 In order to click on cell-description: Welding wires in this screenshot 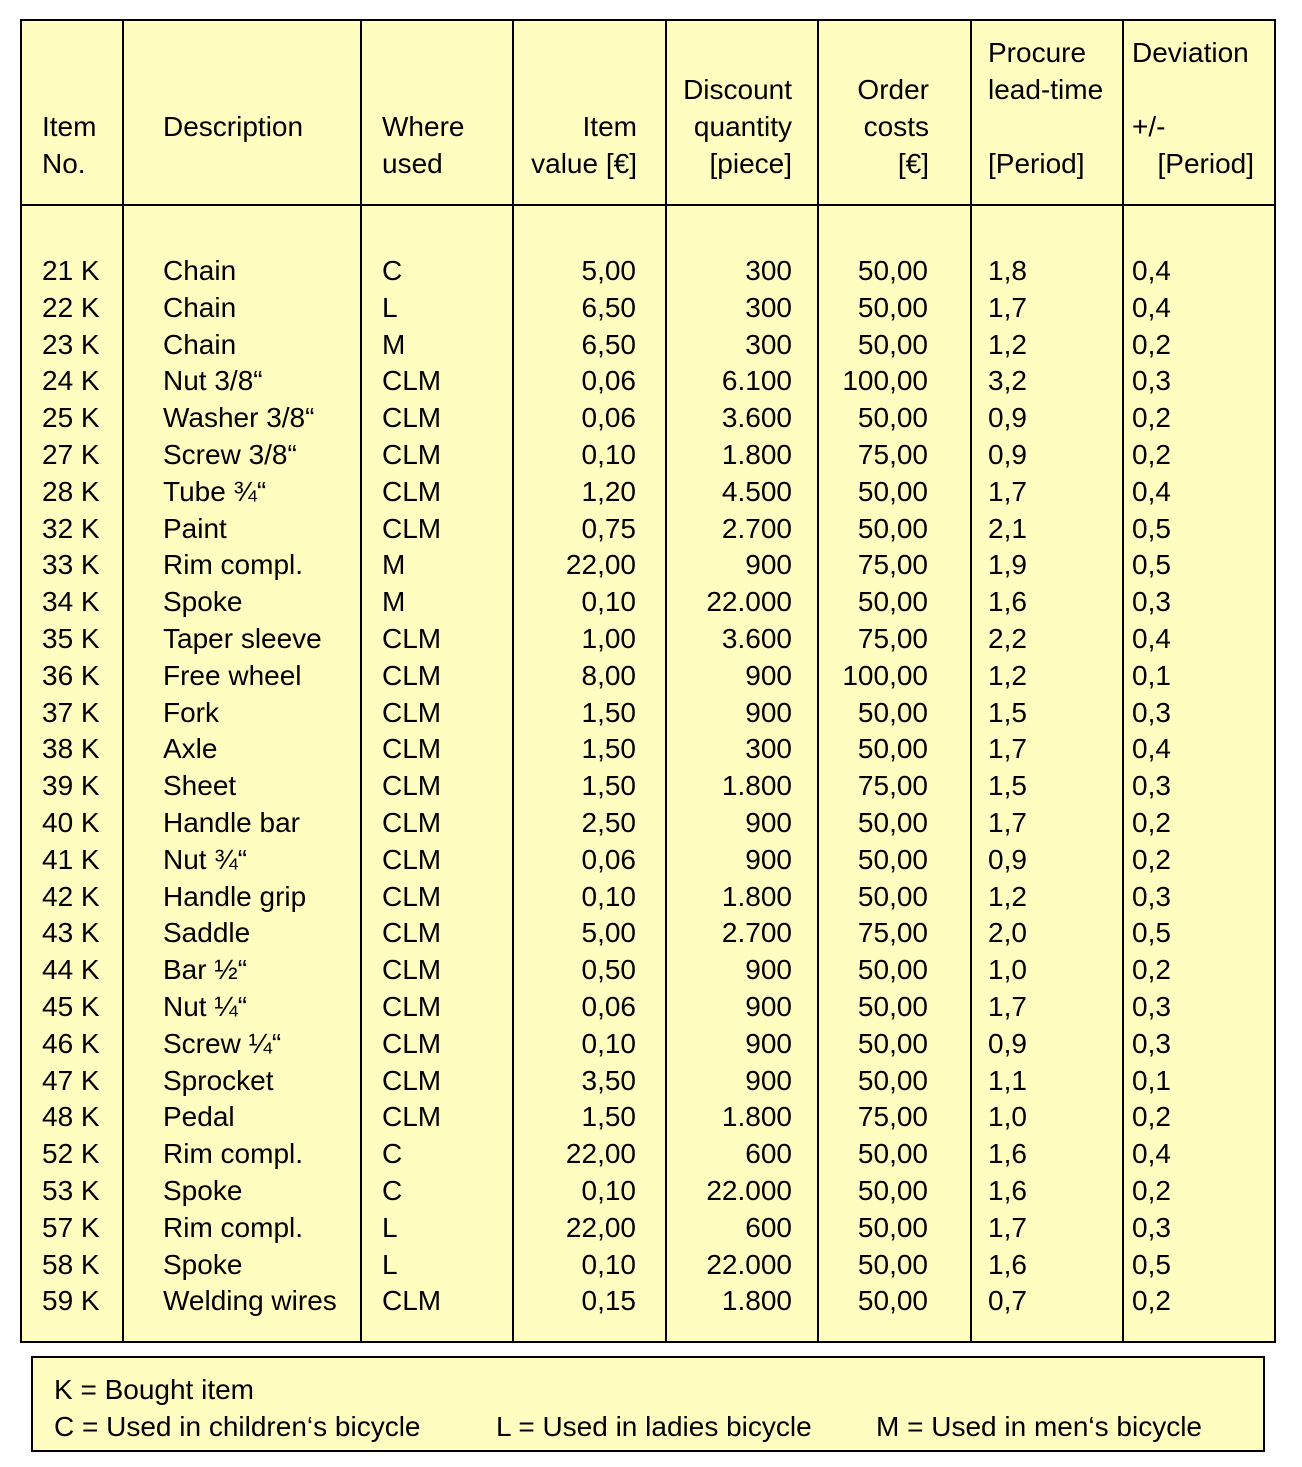, I will do `click(250, 1301)`.